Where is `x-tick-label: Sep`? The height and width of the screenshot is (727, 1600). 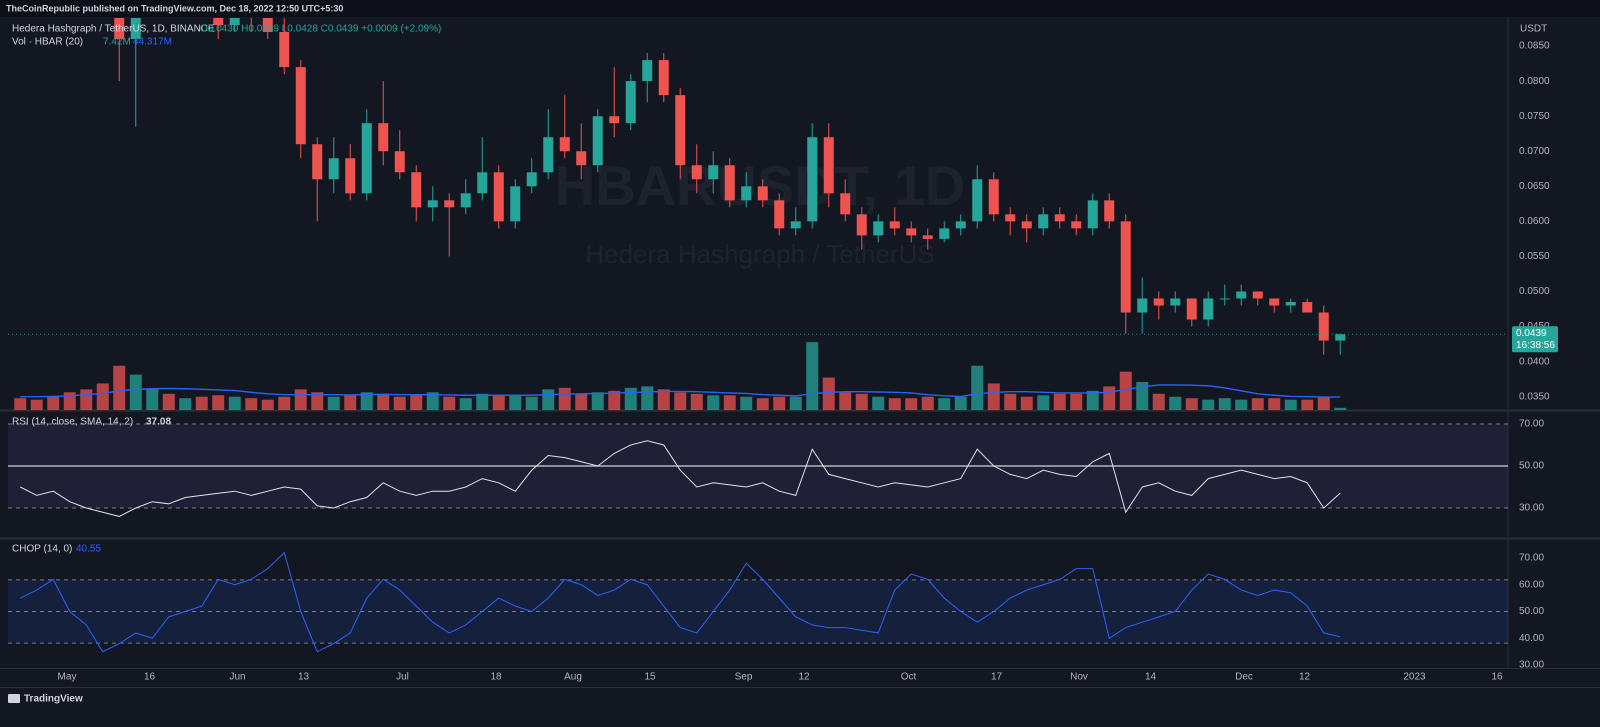
x-tick-label: Sep is located at coordinates (744, 677).